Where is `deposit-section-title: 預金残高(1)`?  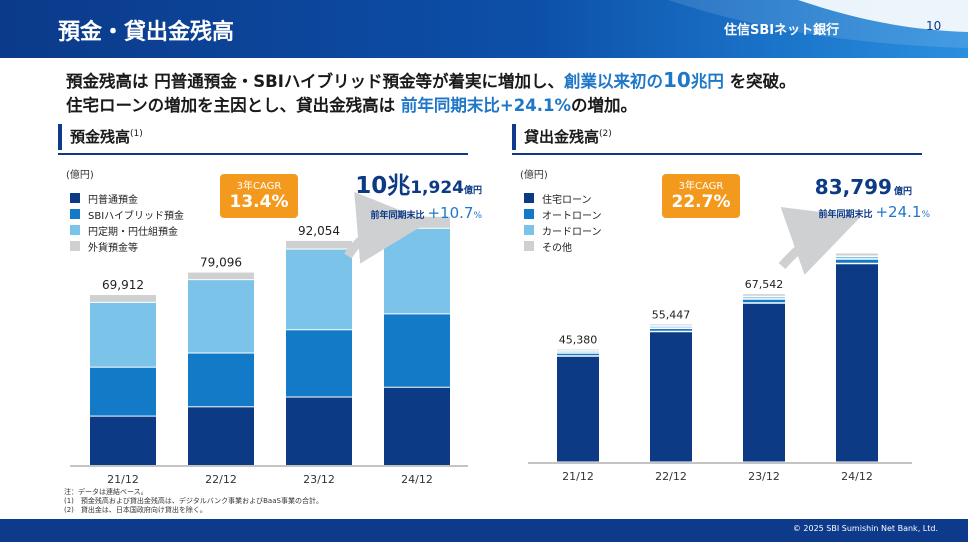 deposit-section-title: 預金残高(1) is located at coordinates (106, 136).